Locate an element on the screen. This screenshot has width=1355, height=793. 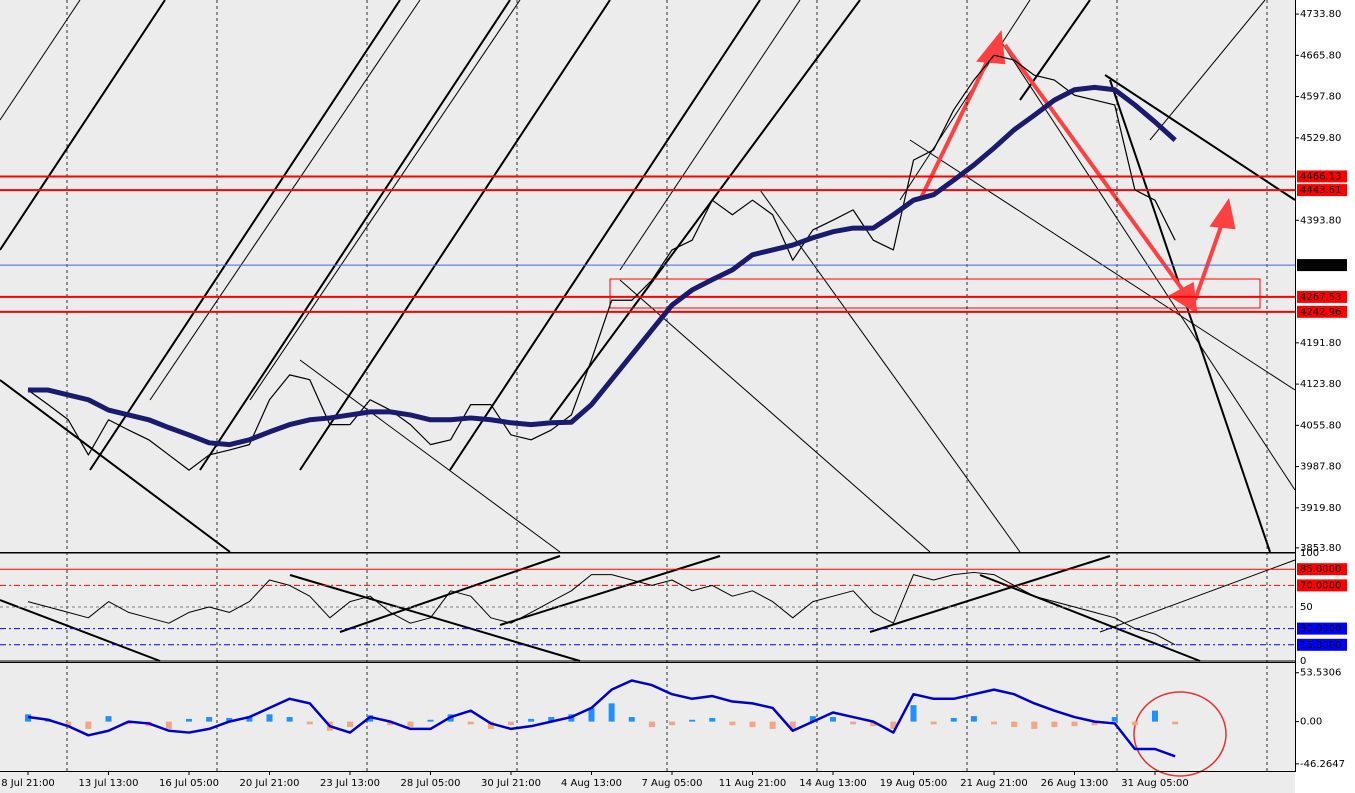
x-tick-label: 13 Jul 13:00 is located at coordinates (109, 783).